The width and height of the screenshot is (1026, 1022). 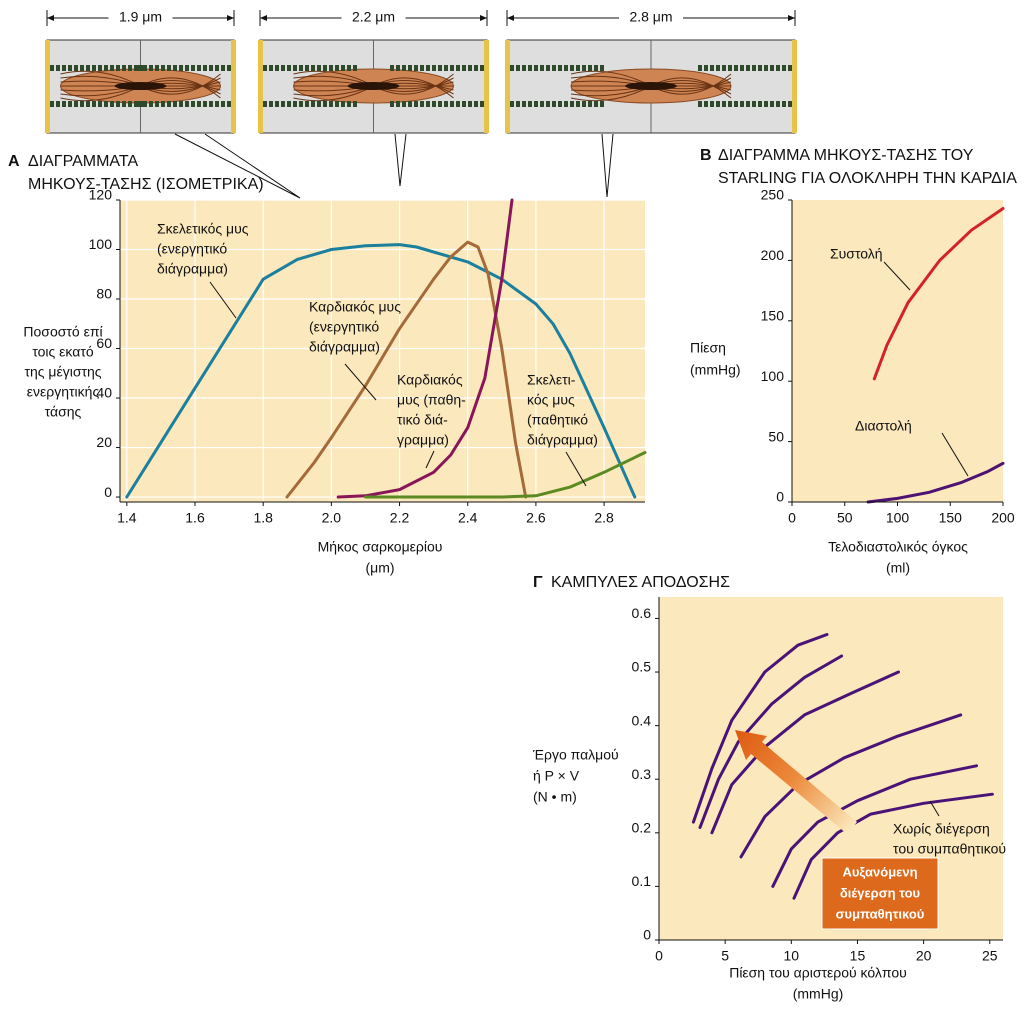 What do you see at coordinates (642, 667) in the screenshot?
I see `y-tick-label: 0.5` at bounding box center [642, 667].